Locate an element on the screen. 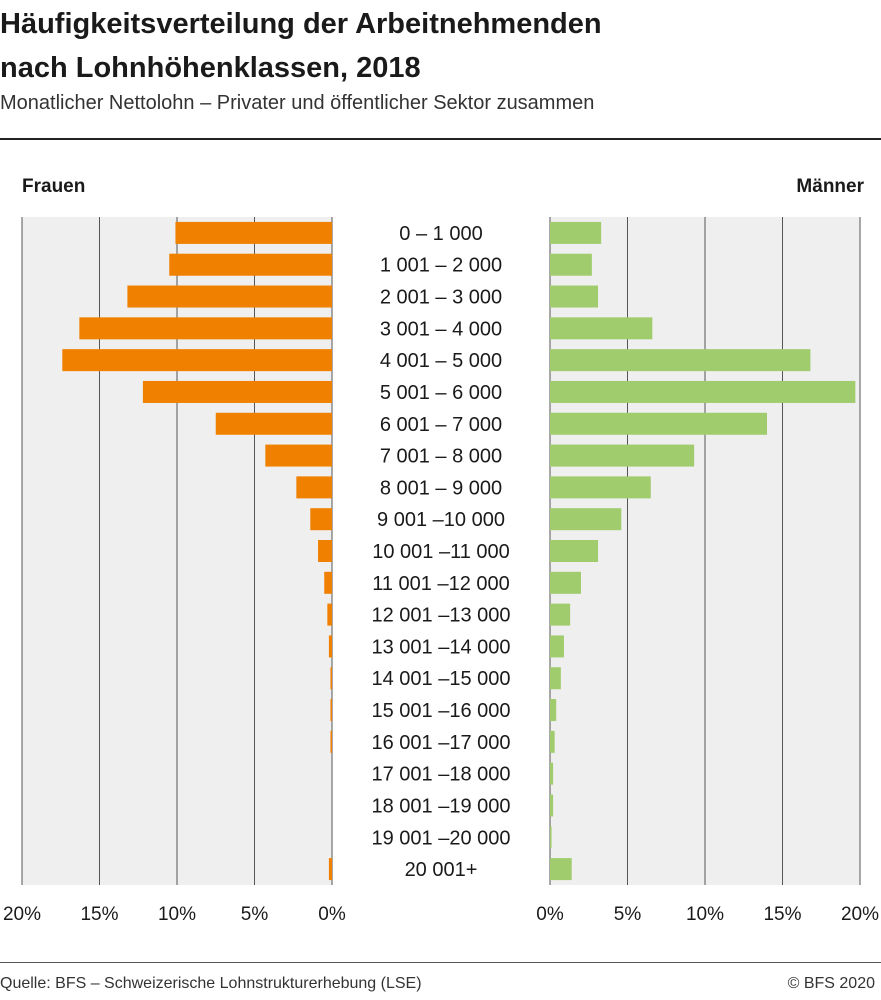  right-side-label: Männer is located at coordinates (830, 186).